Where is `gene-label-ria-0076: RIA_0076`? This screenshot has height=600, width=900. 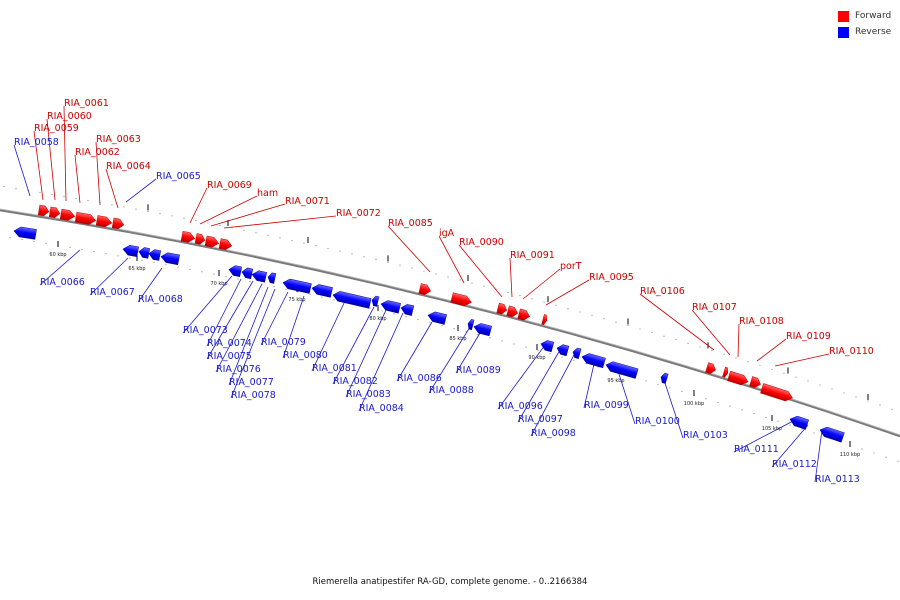 gene-label-ria-0076: RIA_0076 is located at coordinates (238, 369).